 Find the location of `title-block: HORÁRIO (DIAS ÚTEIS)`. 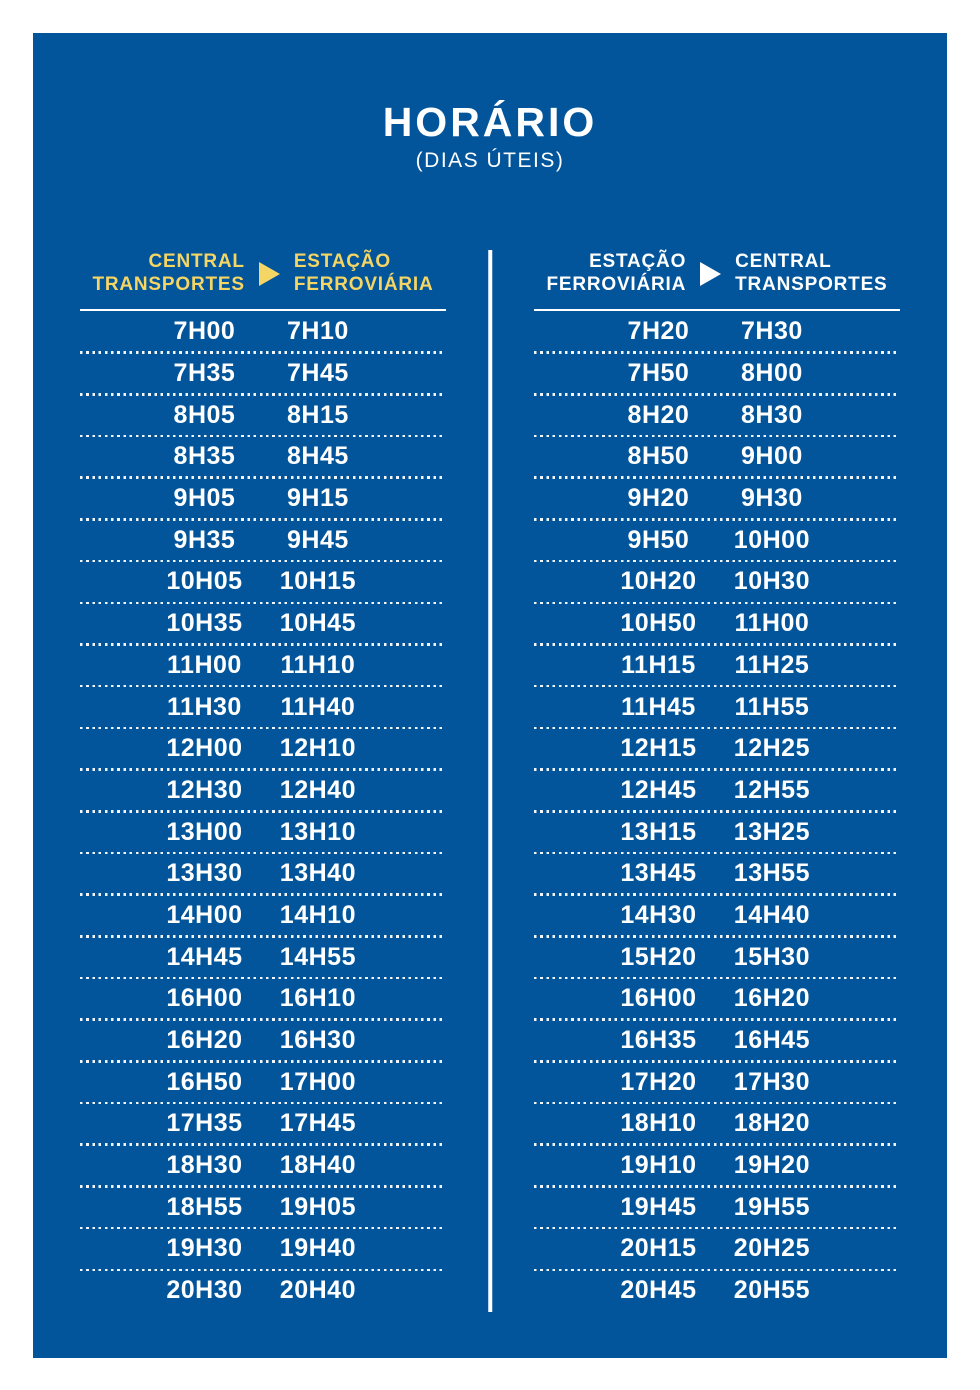

title-block: HORÁRIO (DIAS ÚTEIS) is located at coordinates (490, 136).